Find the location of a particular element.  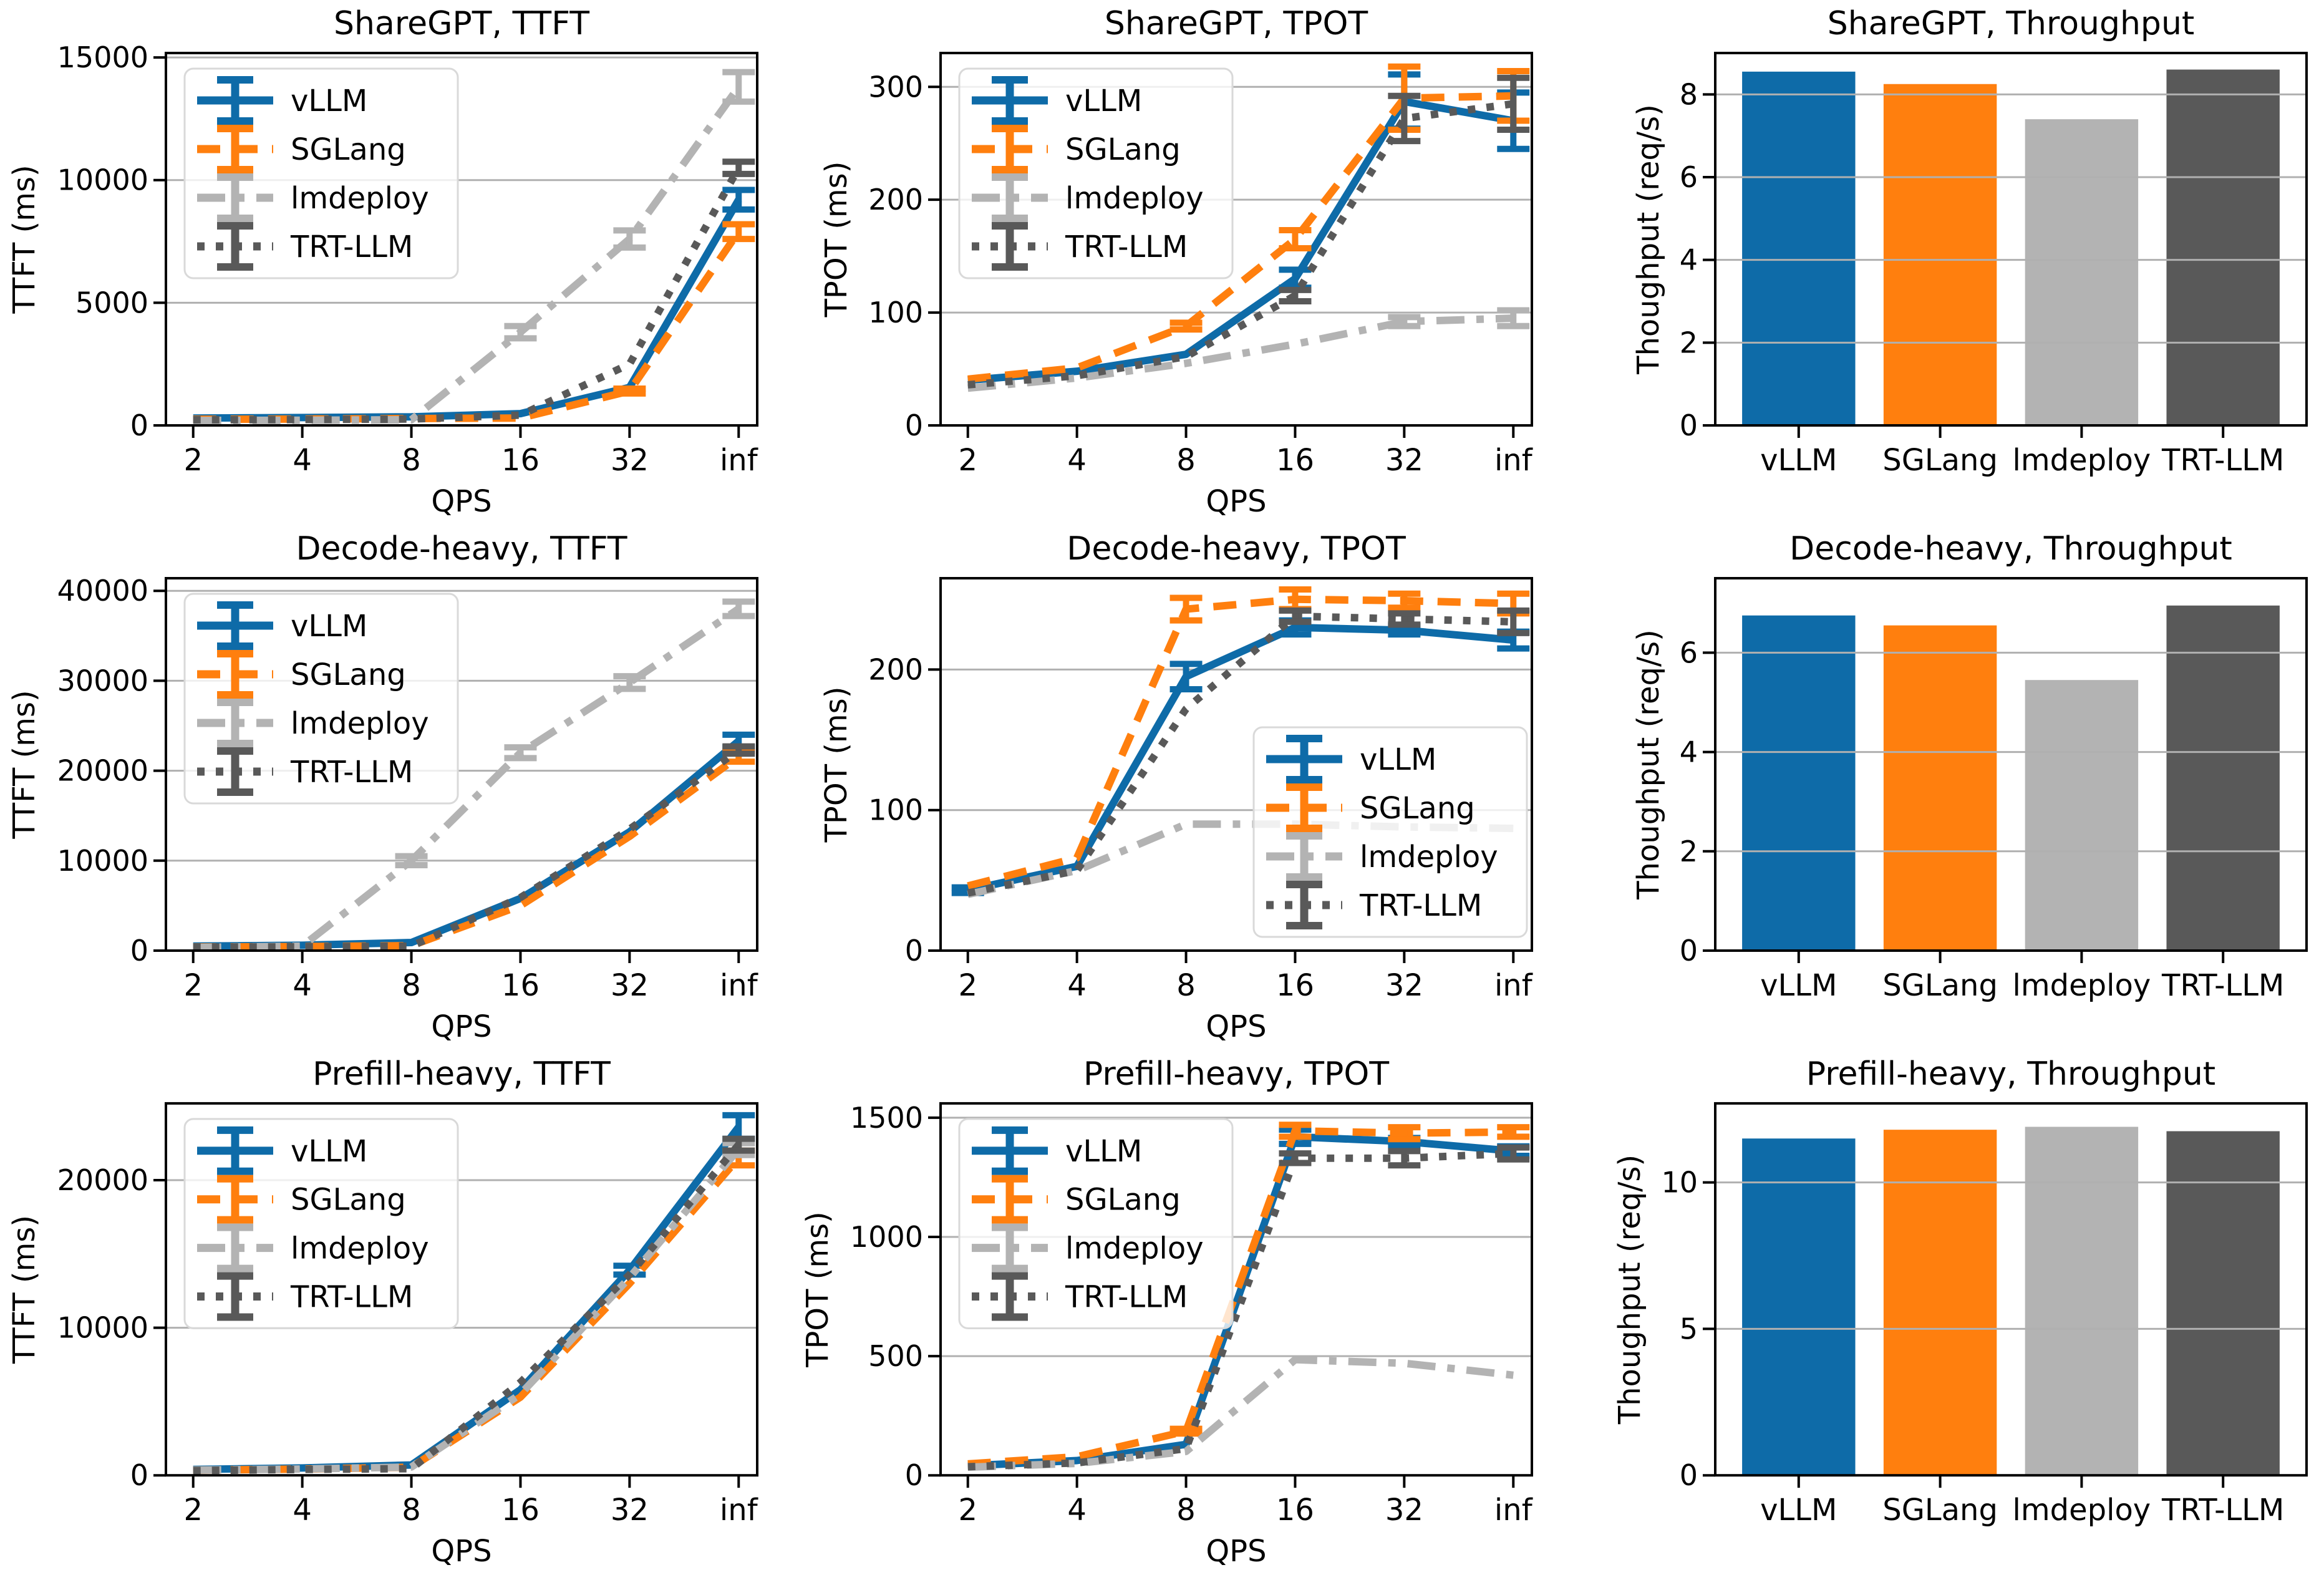

y-tick-label: 5000 is located at coordinates (111, 302).